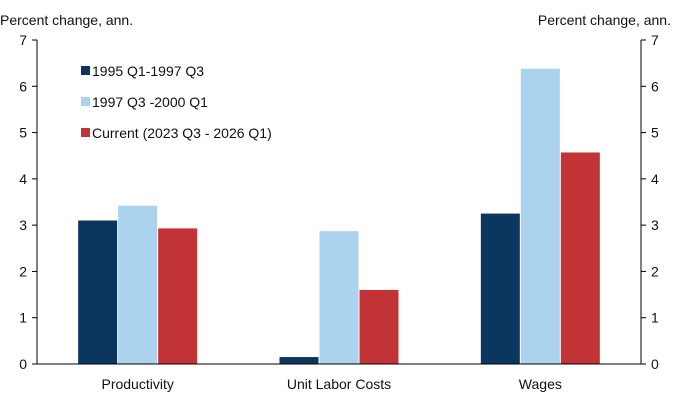 The width and height of the screenshot is (678, 404). What do you see at coordinates (182, 133) in the screenshot?
I see `legend-label: Current (2023 Q3 - 2026 Q1)` at bounding box center [182, 133].